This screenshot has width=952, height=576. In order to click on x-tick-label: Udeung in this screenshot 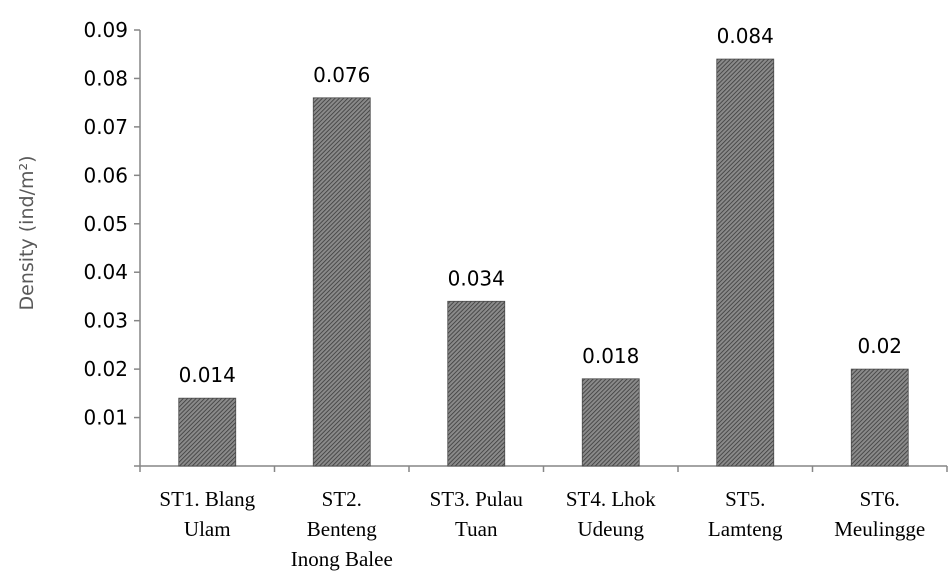, I will do `click(611, 529)`.